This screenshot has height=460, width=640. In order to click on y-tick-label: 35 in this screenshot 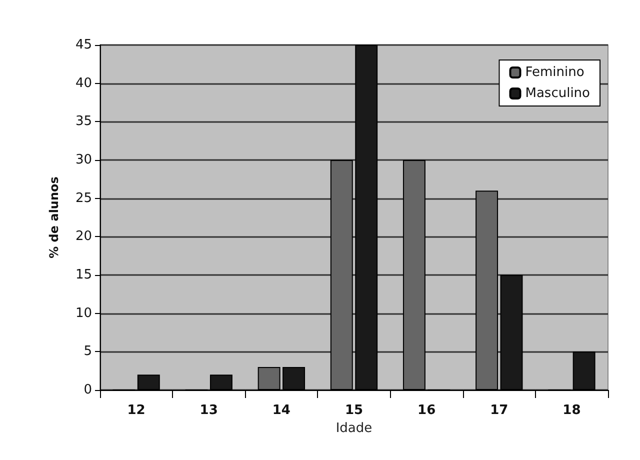, I will do `click(83, 122)`.